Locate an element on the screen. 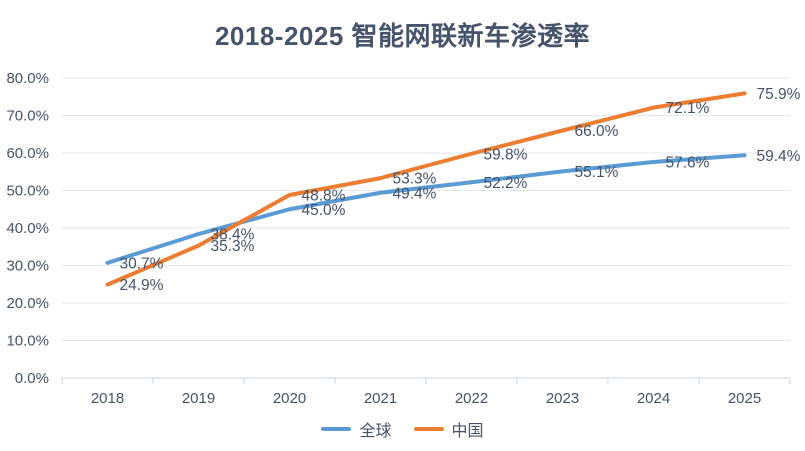 This screenshot has height=451, width=805. data-label: 49.4% is located at coordinates (415, 193).